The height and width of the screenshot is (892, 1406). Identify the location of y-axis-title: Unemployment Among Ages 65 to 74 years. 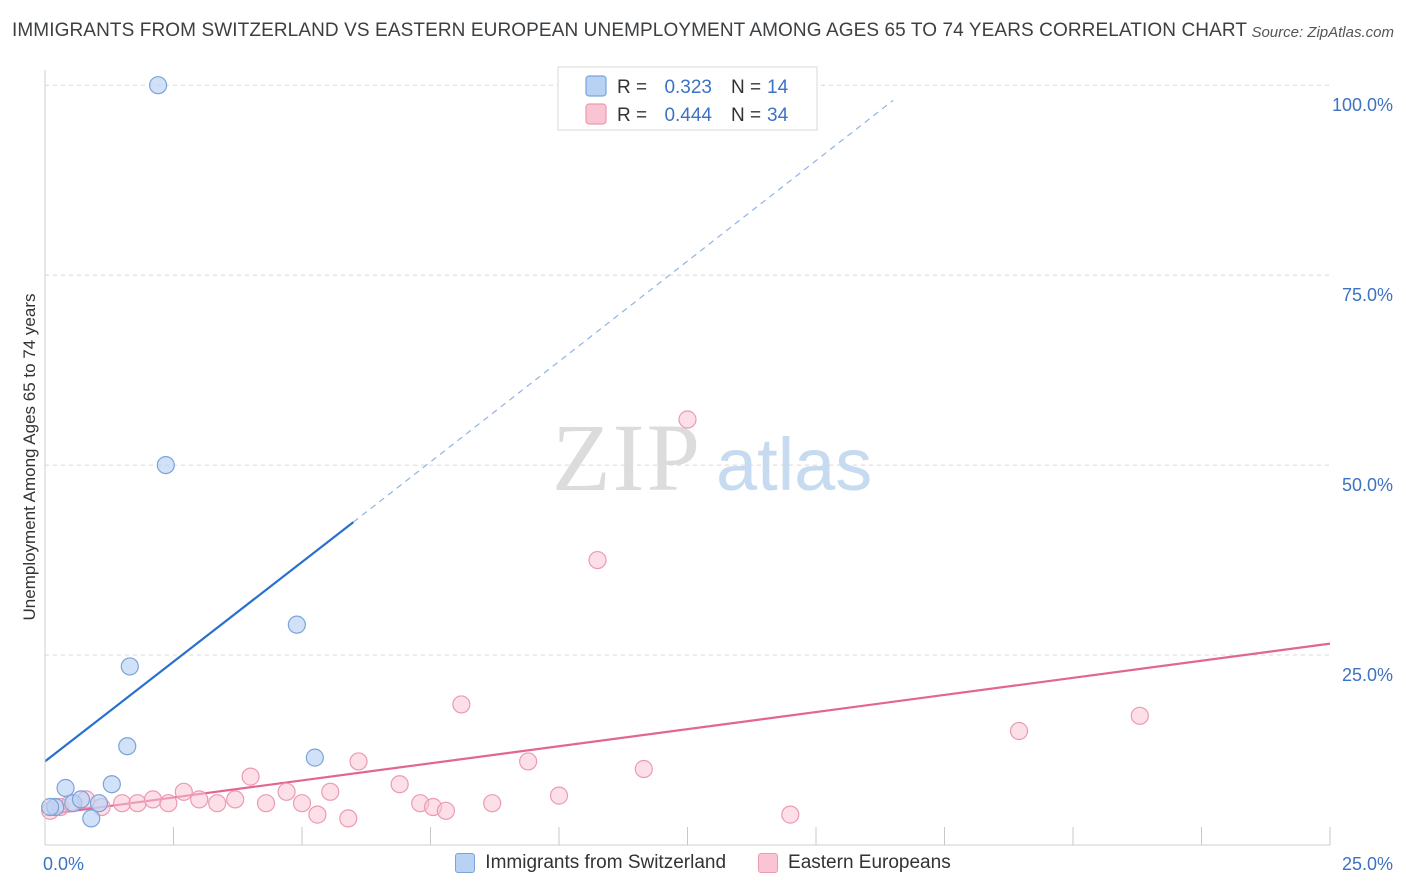
(29, 457).